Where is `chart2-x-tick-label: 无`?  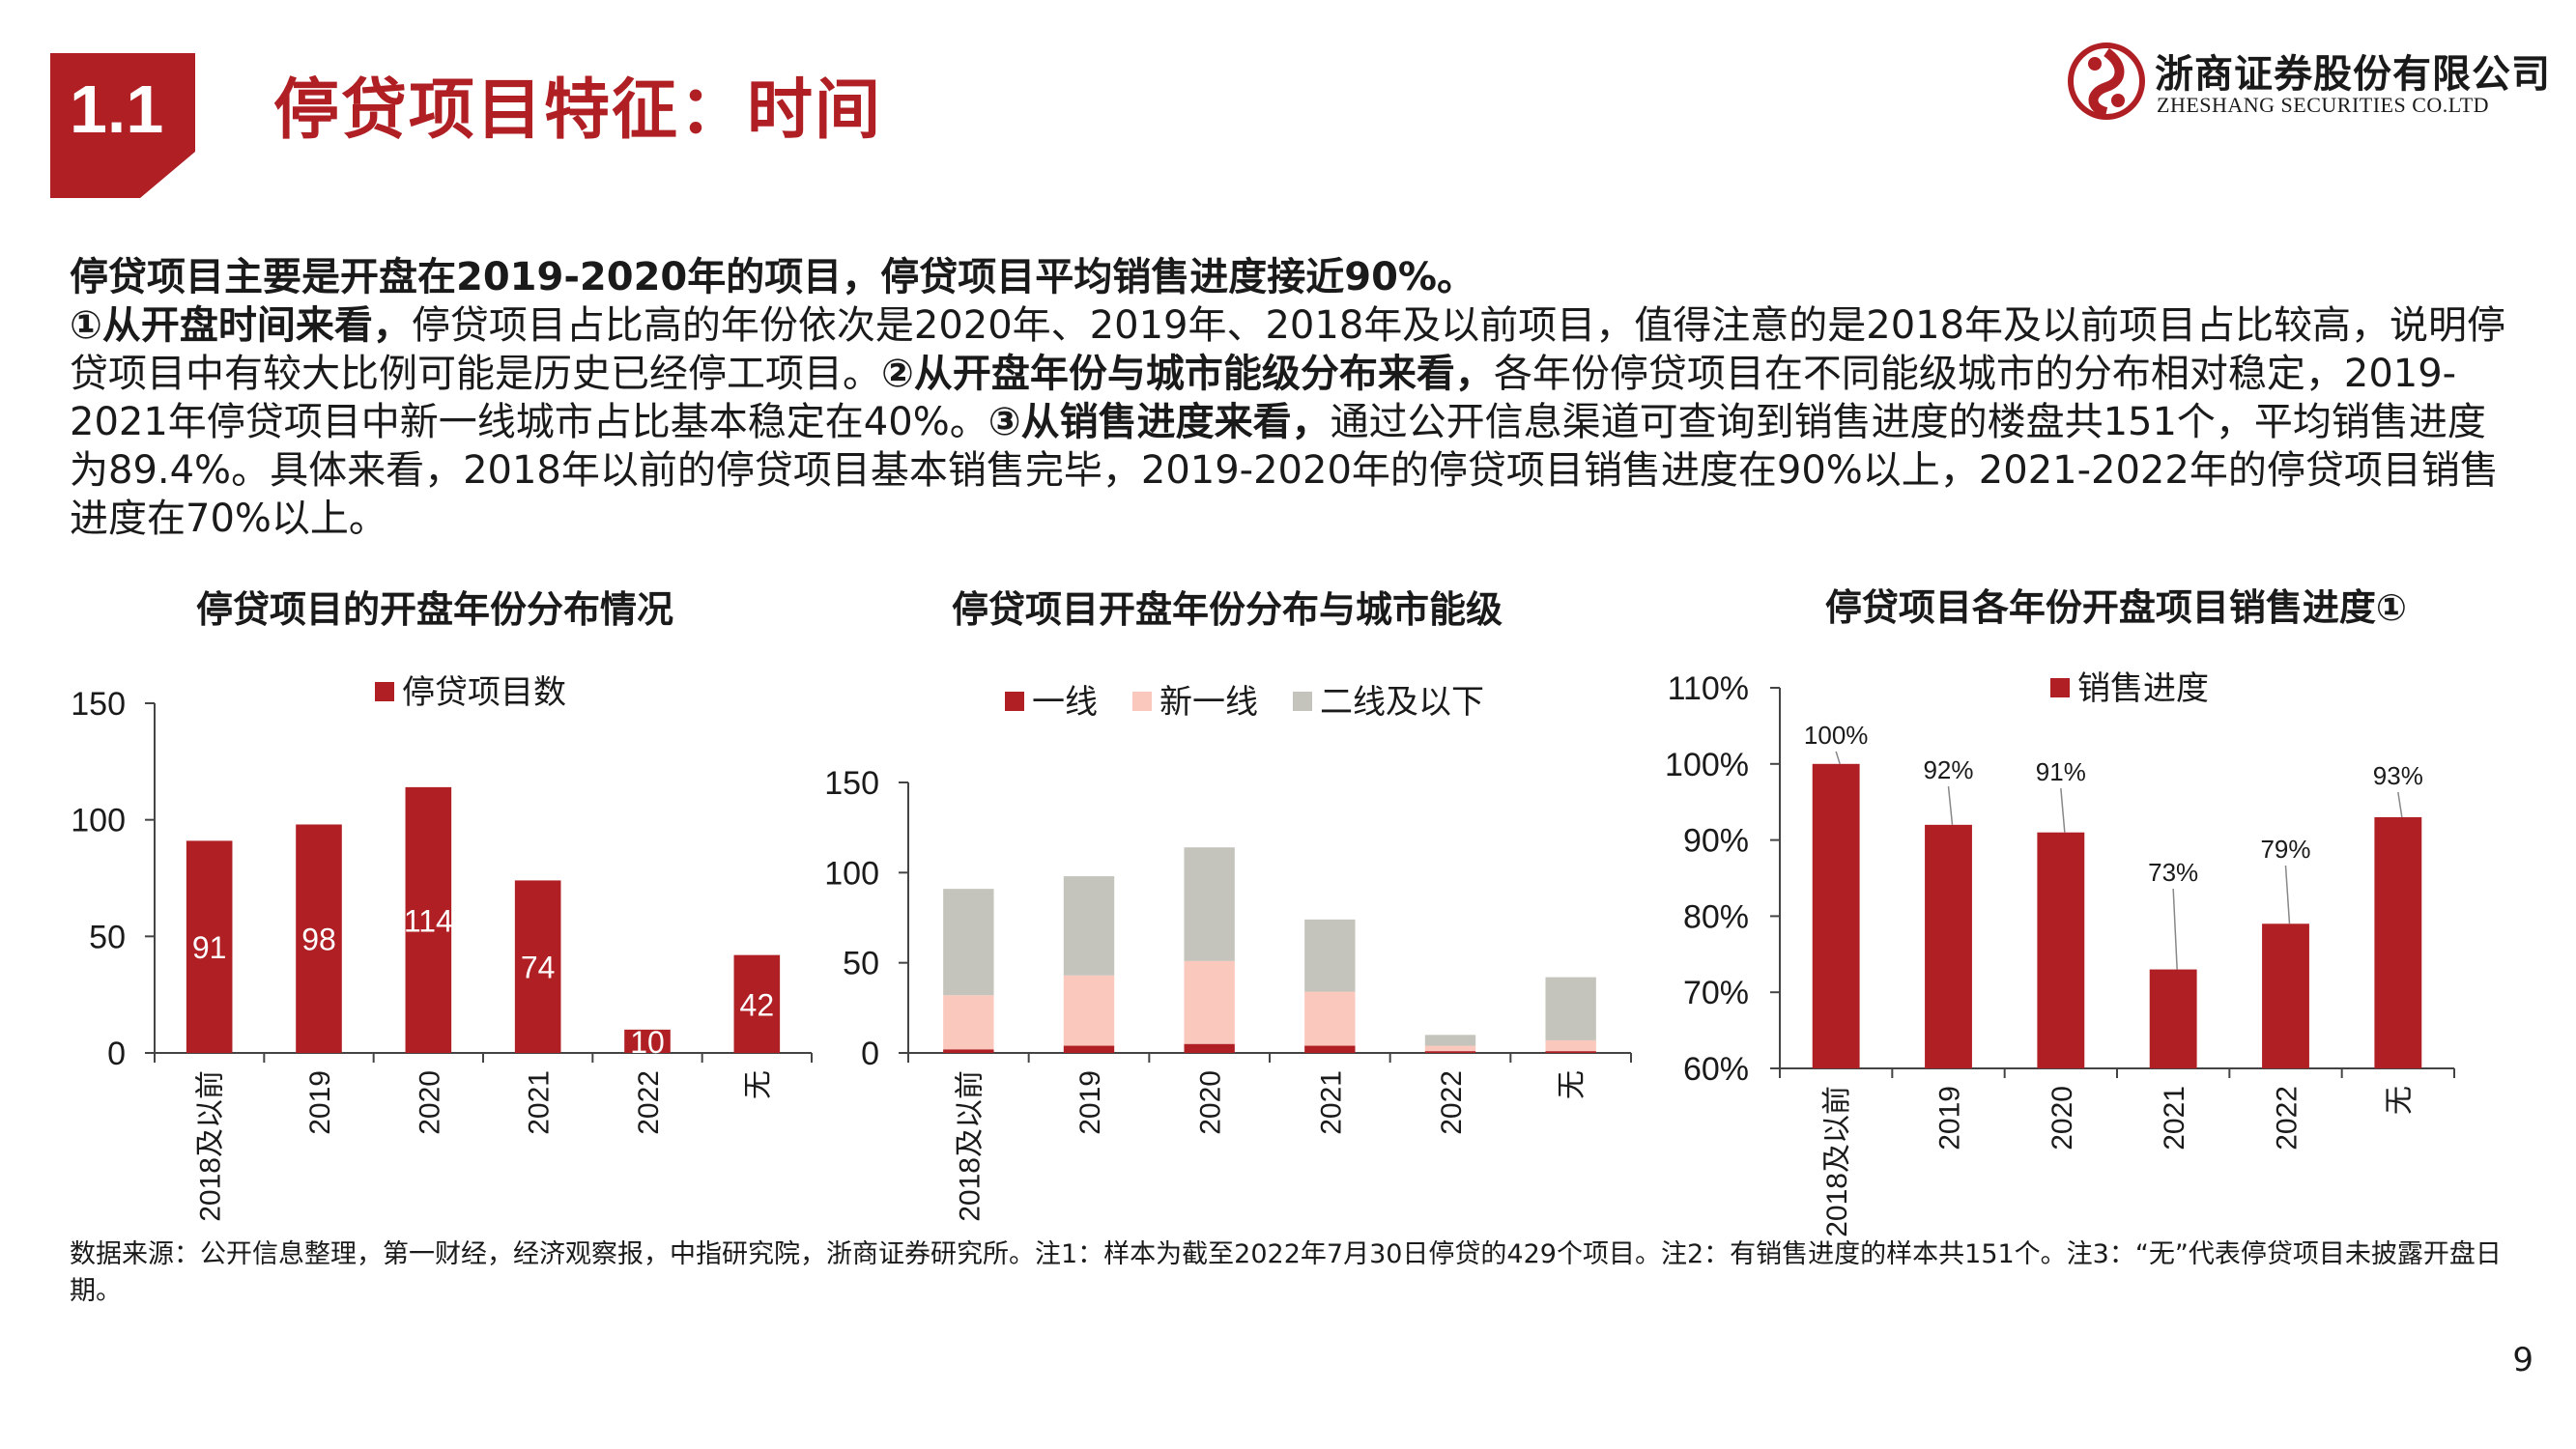
chart2-x-tick-label: 无 is located at coordinates (1573, 1084).